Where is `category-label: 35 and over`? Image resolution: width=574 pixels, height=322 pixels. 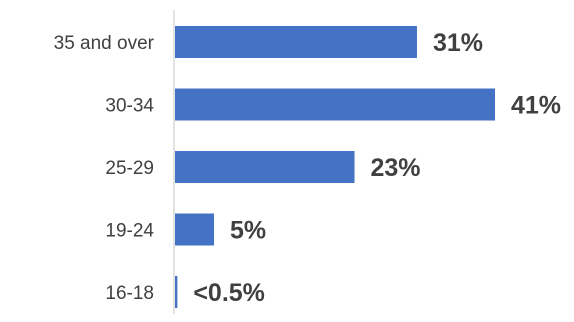 category-label: 35 and over is located at coordinates (104, 43).